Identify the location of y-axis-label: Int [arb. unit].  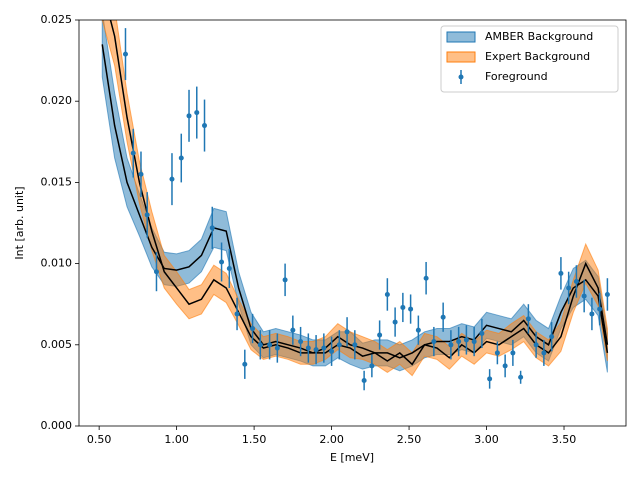
(19, 222).